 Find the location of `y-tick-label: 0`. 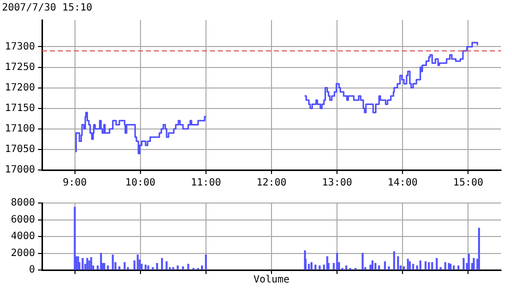

y-tick-label: 0 is located at coordinates (31, 270).